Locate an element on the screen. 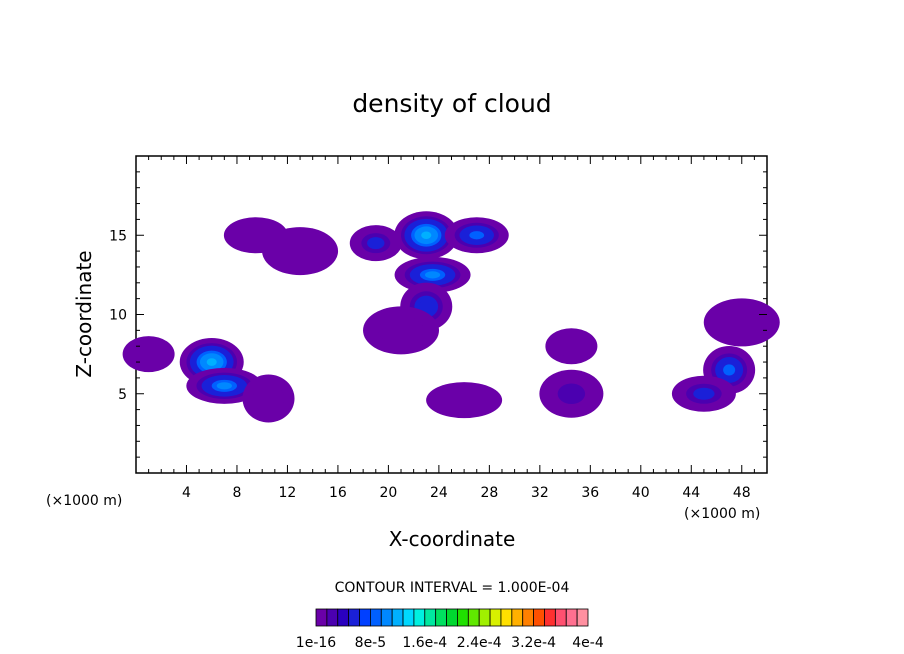  x-tick-label: 48 is located at coordinates (742, 493).